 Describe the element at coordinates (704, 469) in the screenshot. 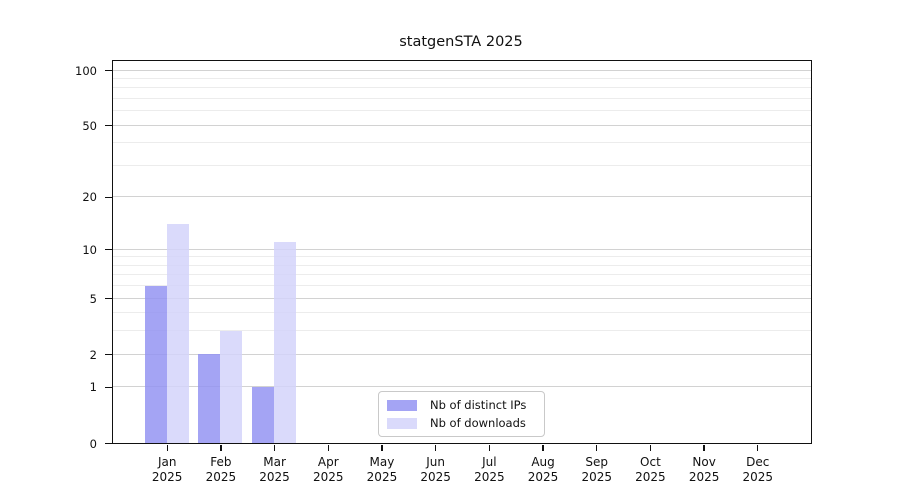

I see `x-tick-label-nov: Nov 2025` at that location.